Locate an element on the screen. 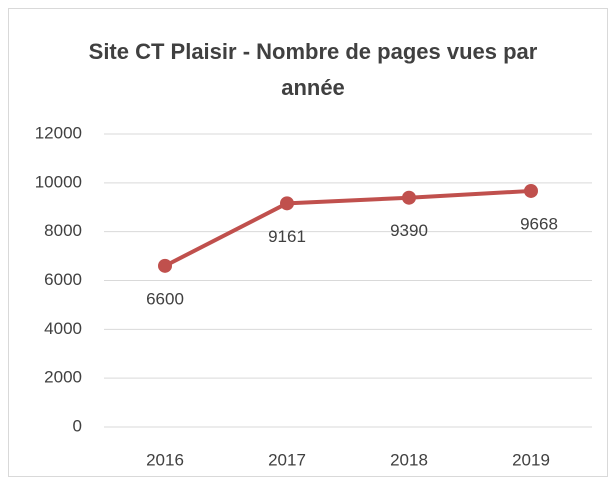 The image size is (616, 478). x-tick-label: 2017 is located at coordinates (287, 459).